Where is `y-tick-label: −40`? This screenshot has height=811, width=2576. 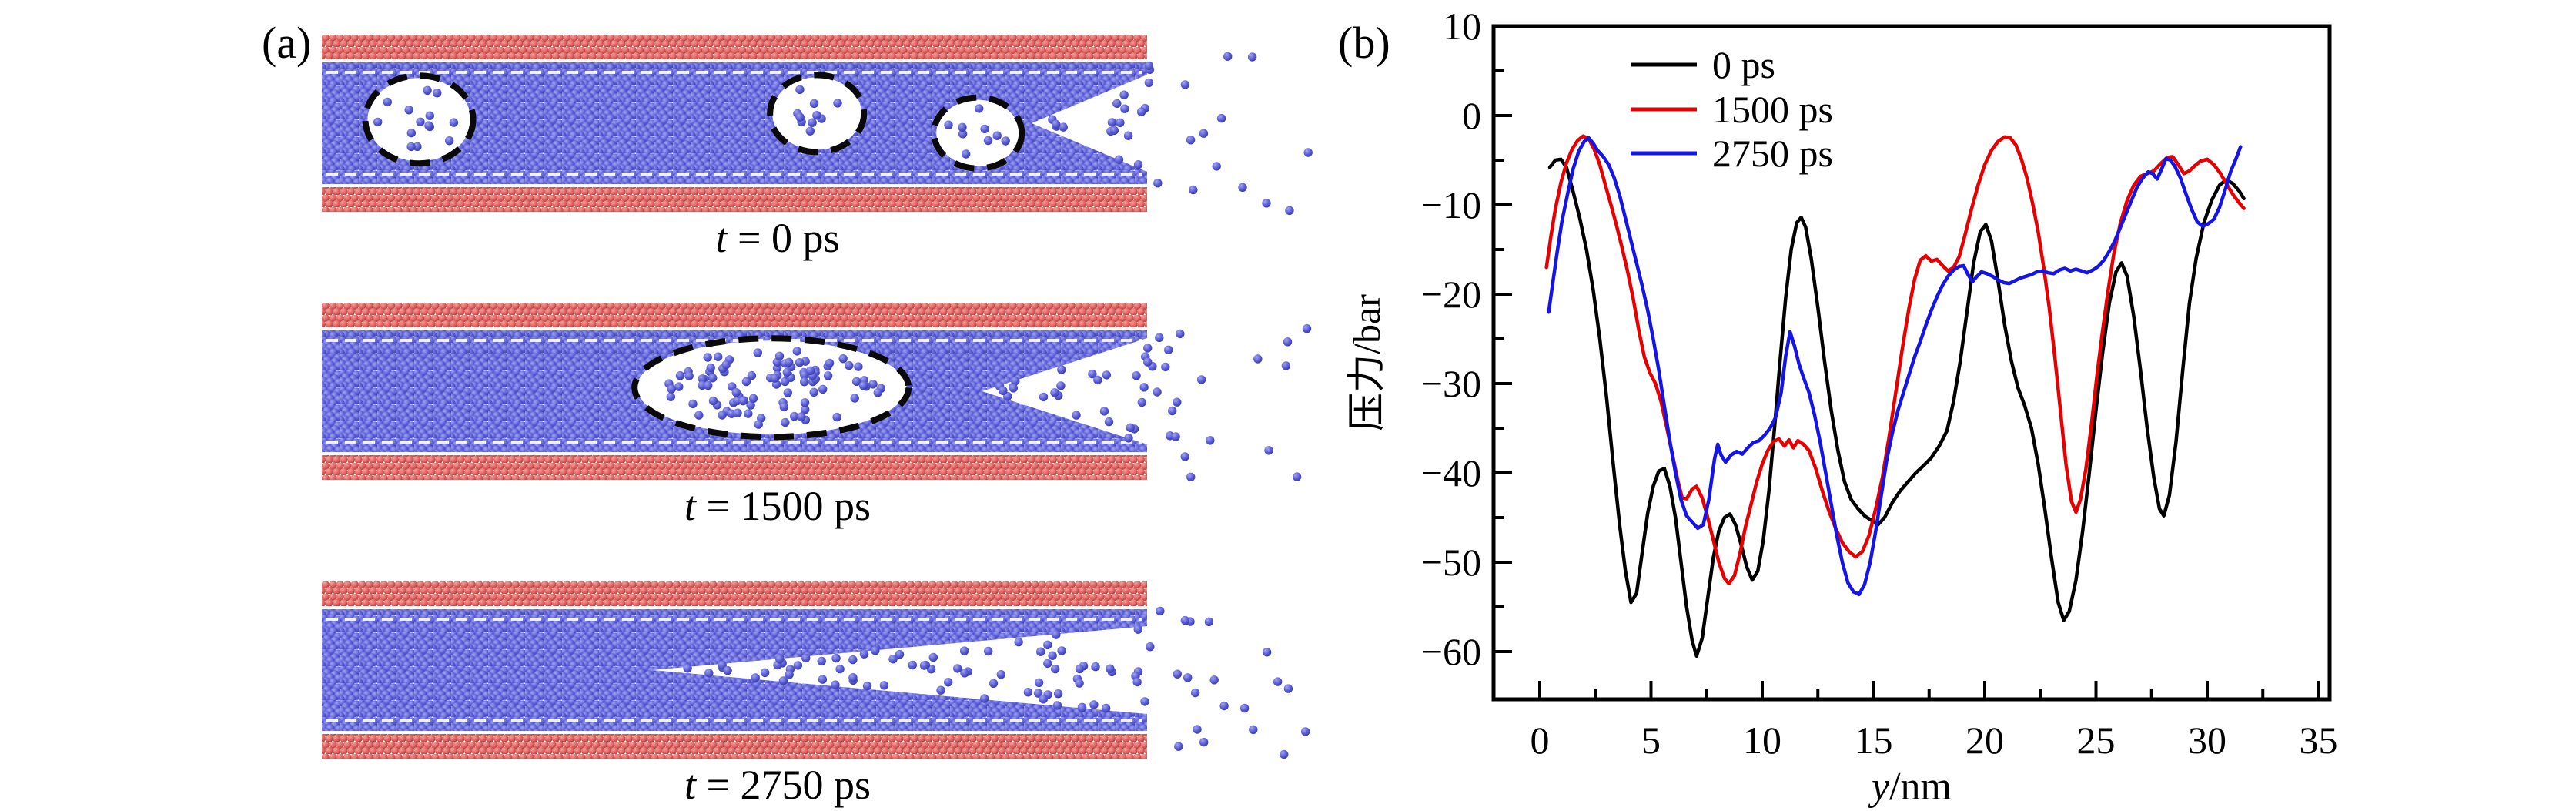 y-tick-label: −40 is located at coordinates (1451, 473).